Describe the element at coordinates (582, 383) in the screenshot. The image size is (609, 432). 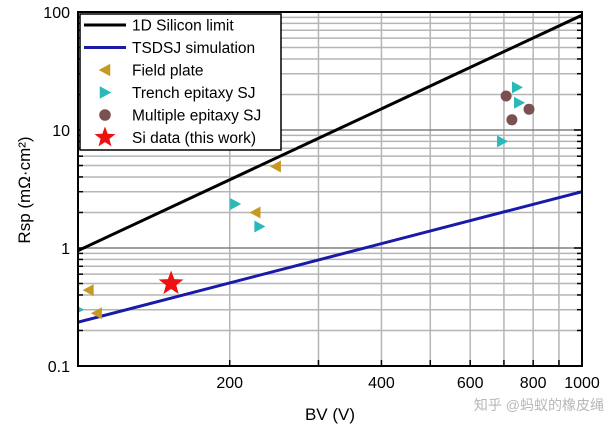
I see `x-tick-label: 1000` at that location.